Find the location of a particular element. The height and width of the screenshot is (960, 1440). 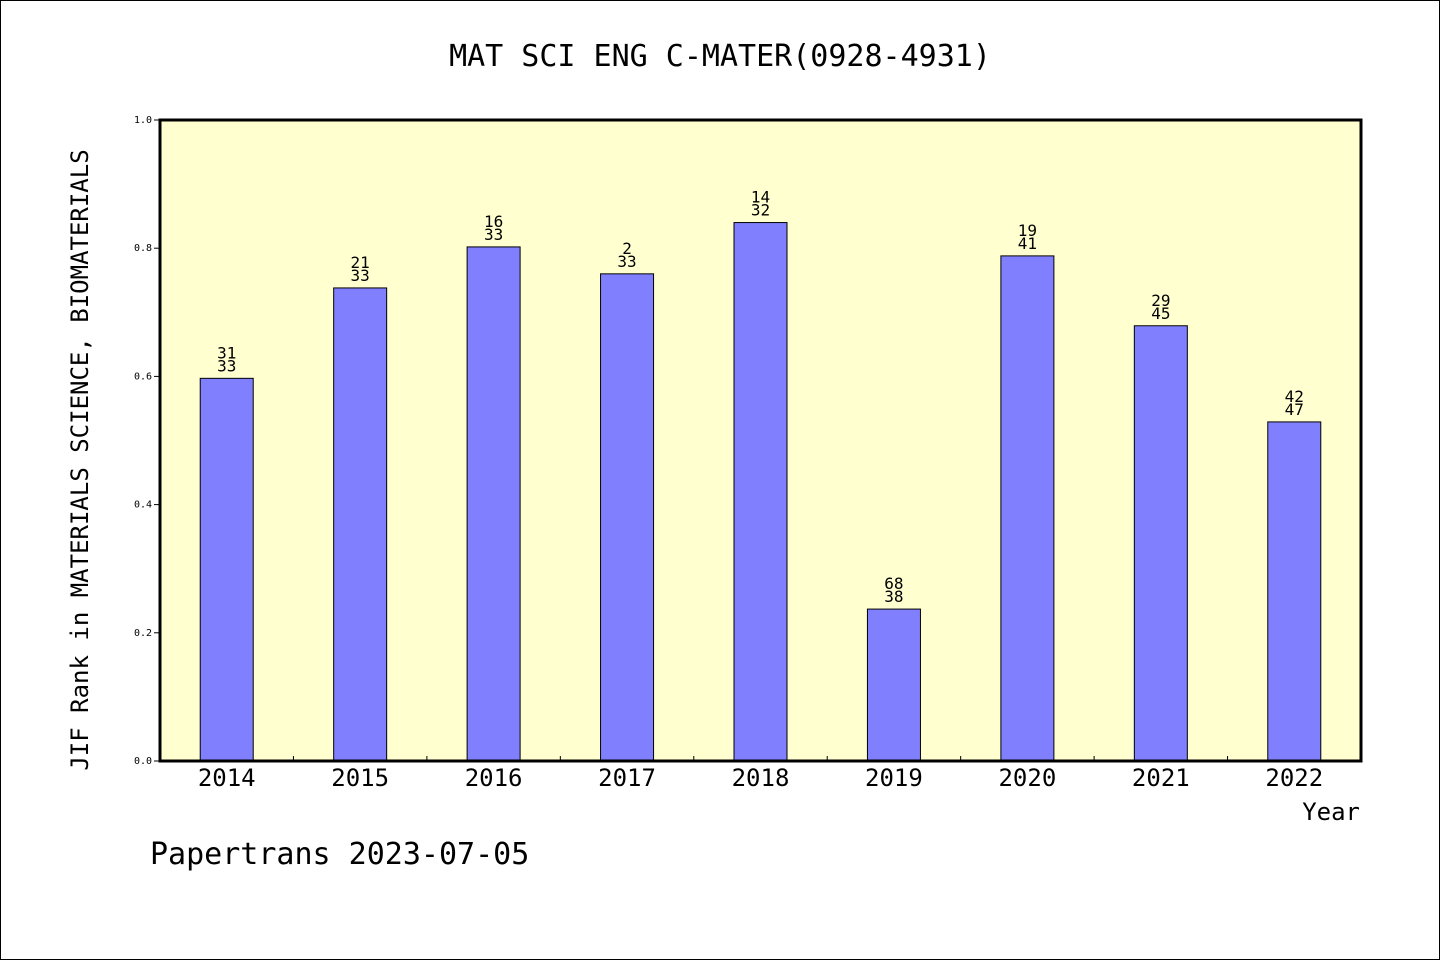

bar-label-bottom-2016: 33 is located at coordinates (493, 234).